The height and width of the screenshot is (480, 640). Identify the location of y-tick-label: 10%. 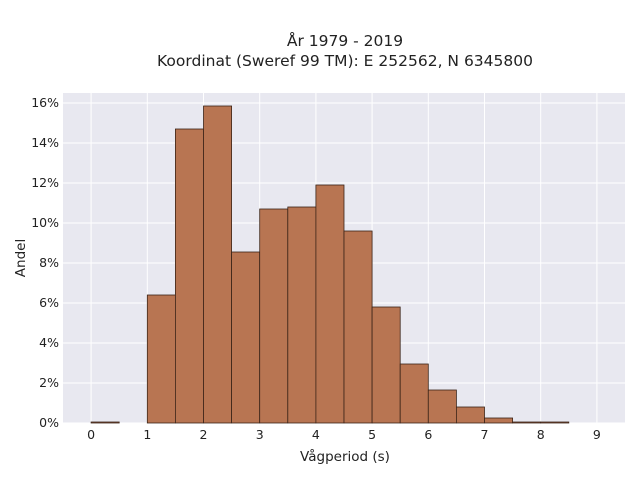
(45, 222).